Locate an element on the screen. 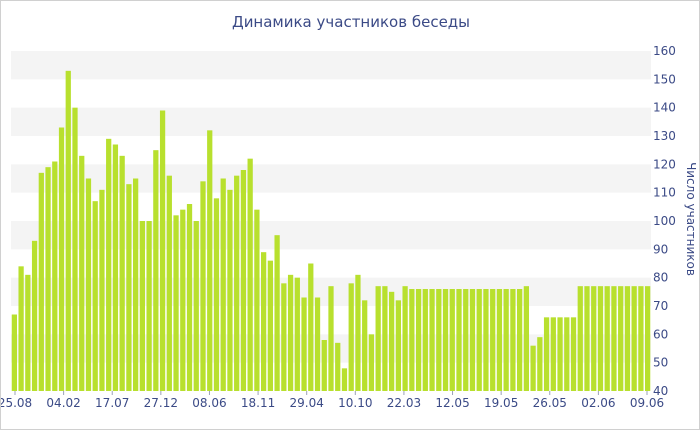  x-tick-label: 02.06 is located at coordinates (598, 403).